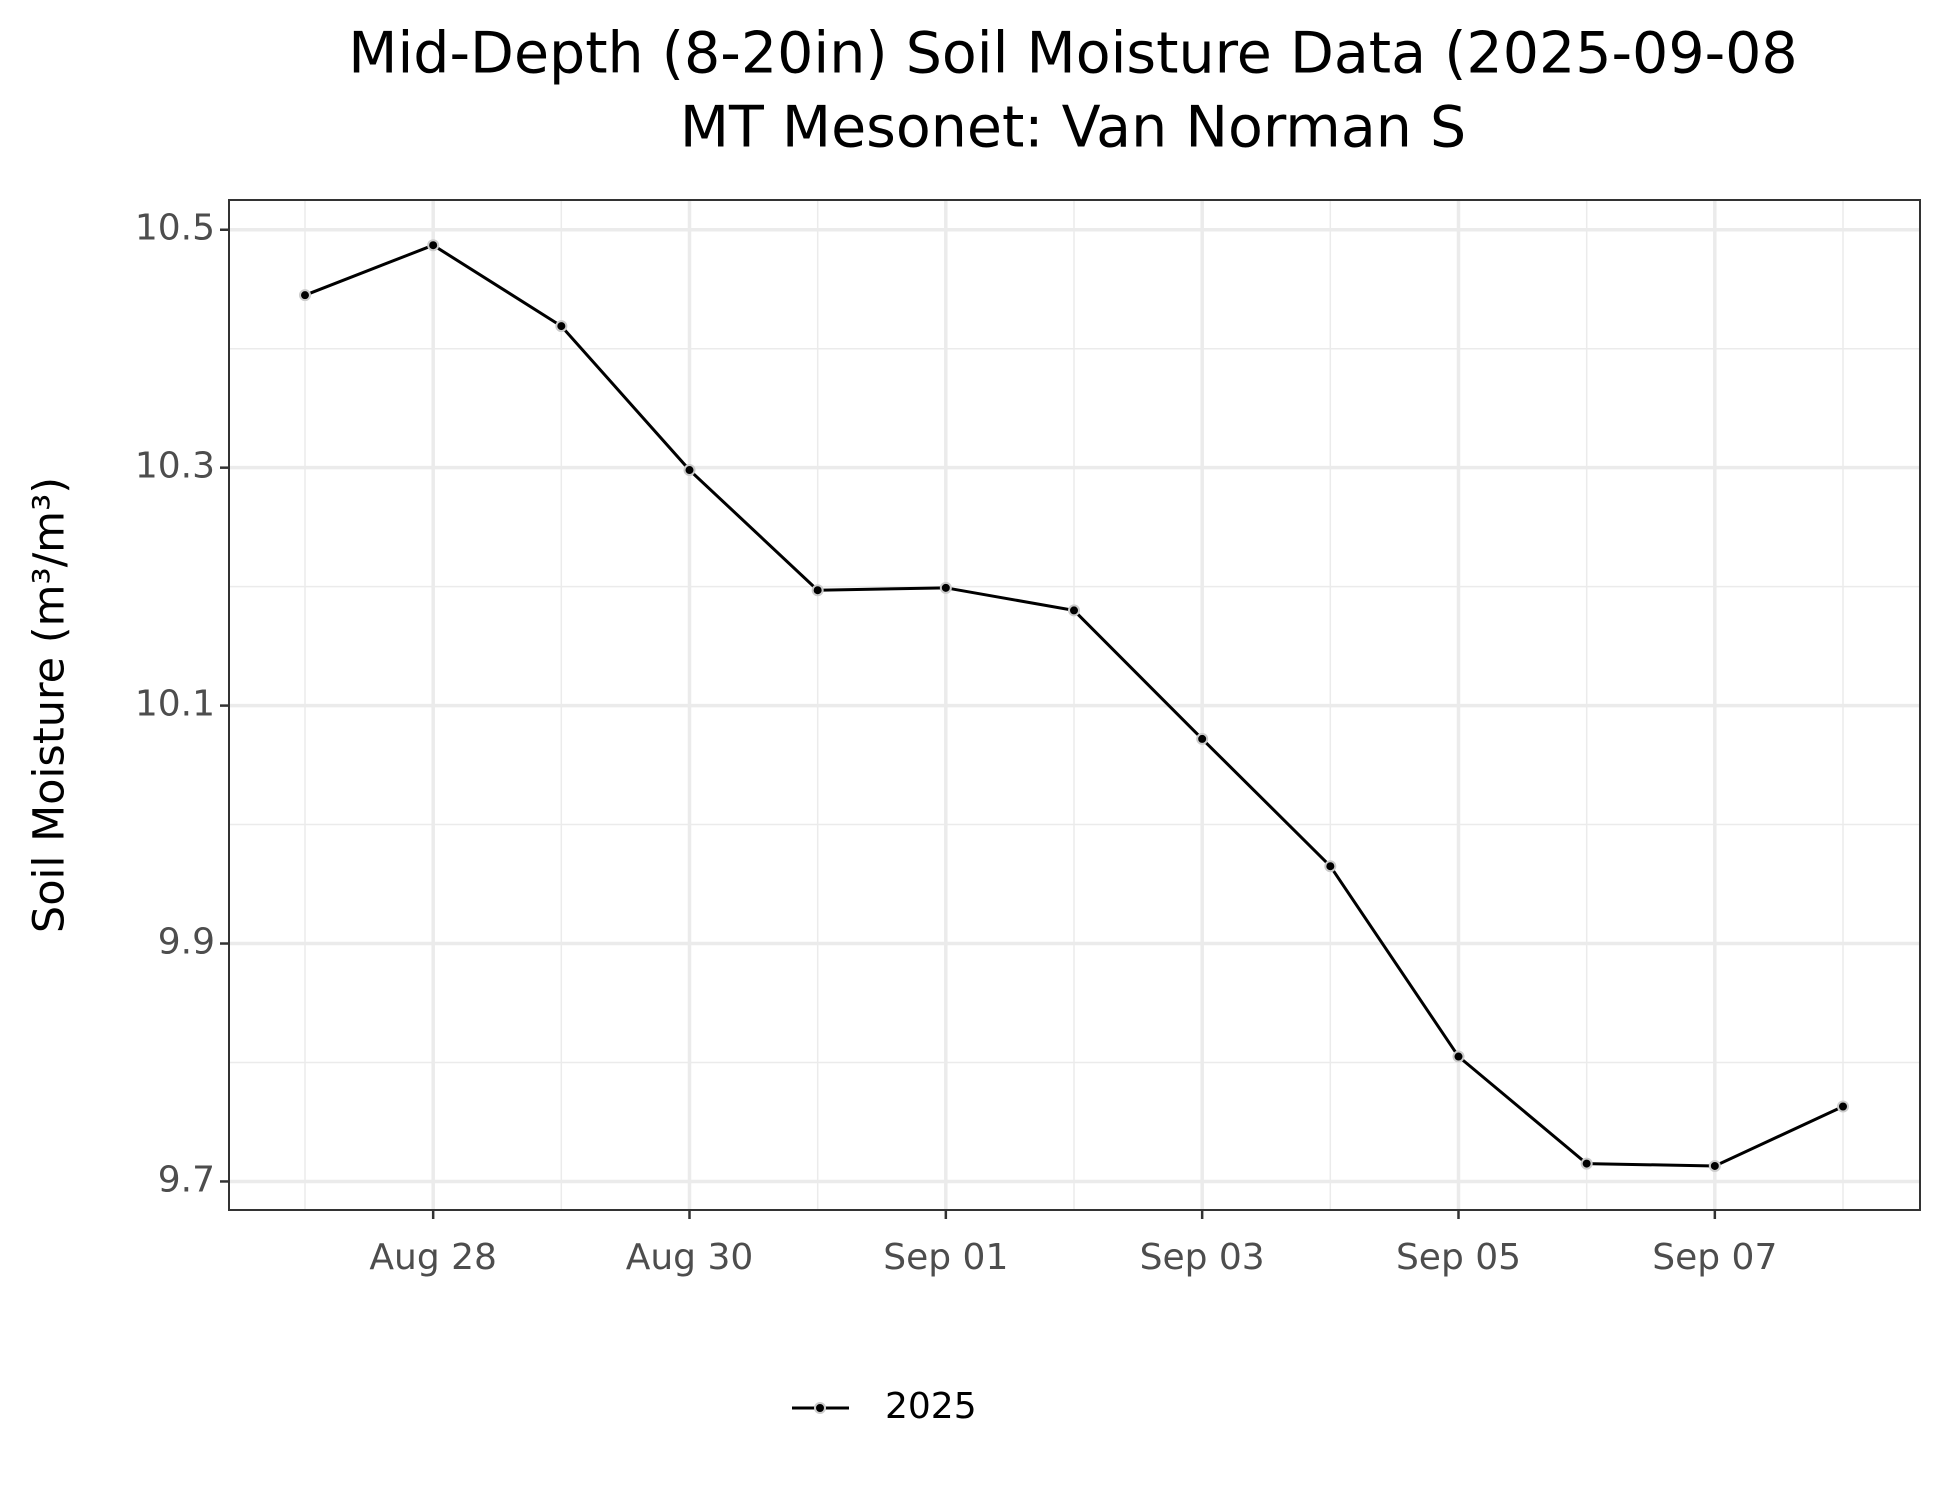  Describe the element at coordinates (931, 1406) in the screenshot. I see `legend-label: 2025` at that location.